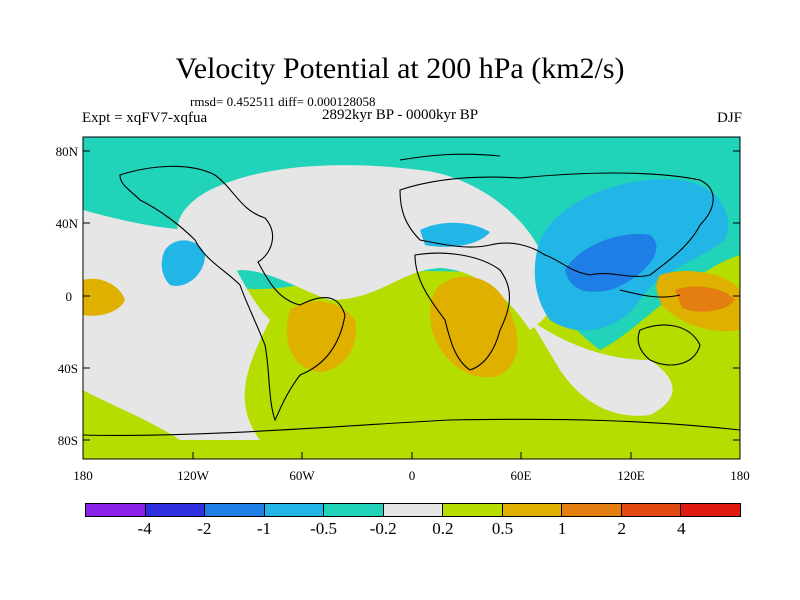 The image size is (800, 600). What do you see at coordinates (705, 299) in the screenshot?
I see `contour-fill-stronger-positive` at bounding box center [705, 299].